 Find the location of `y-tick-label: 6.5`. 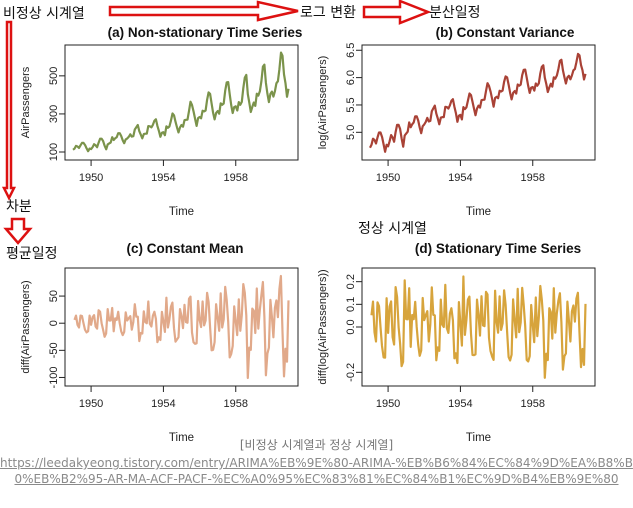

y-tick-label: 6.5 is located at coordinates (351, 50).